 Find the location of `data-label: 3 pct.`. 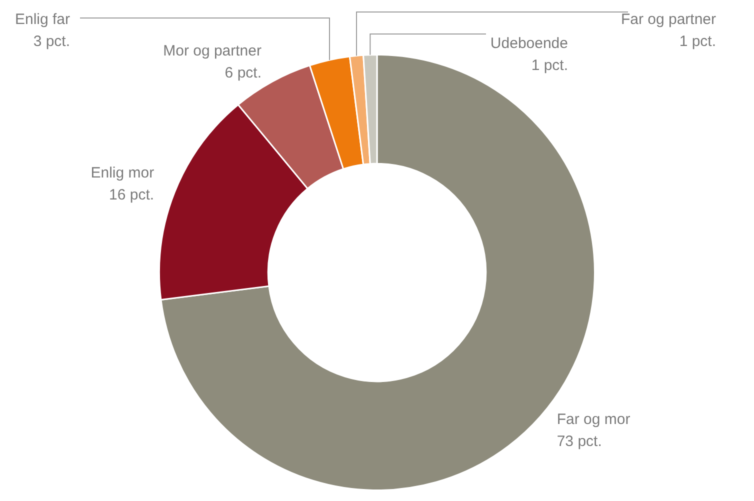

data-label: 3 pct. is located at coordinates (51, 41).